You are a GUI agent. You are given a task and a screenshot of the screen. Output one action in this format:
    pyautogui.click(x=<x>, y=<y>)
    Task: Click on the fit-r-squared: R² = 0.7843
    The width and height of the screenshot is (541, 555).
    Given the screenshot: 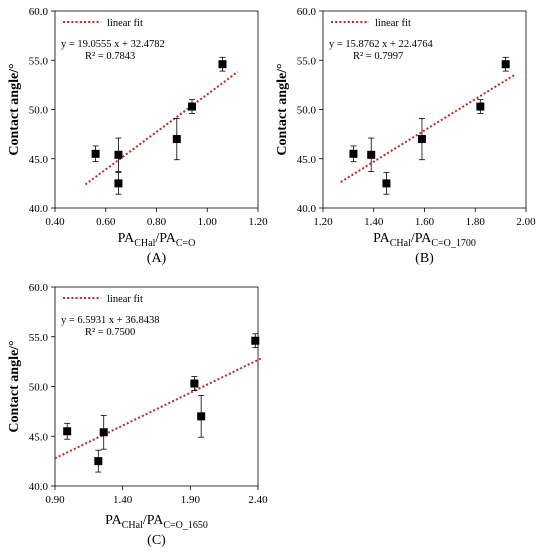 What is the action you would take?
    pyautogui.click(x=110, y=56)
    